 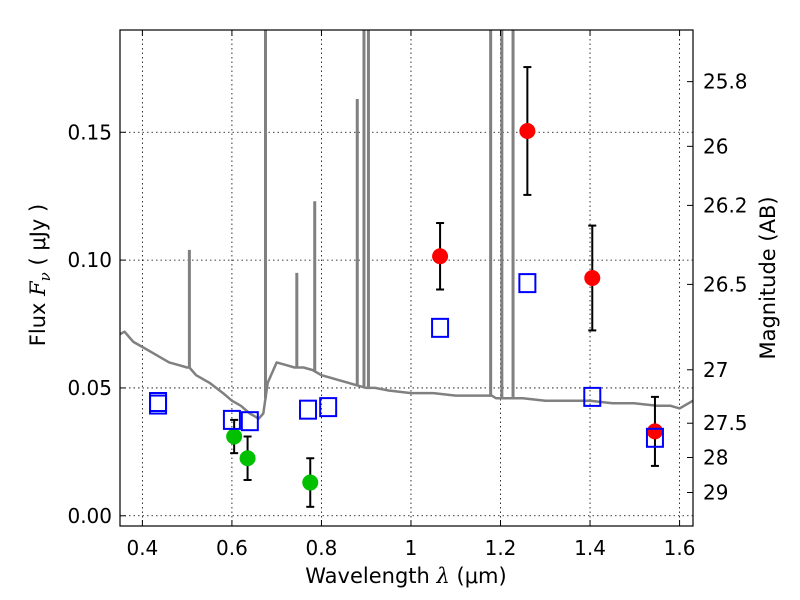 What do you see at coordinates (322, 548) in the screenshot?
I see `x-tick-label: 0.8` at bounding box center [322, 548].